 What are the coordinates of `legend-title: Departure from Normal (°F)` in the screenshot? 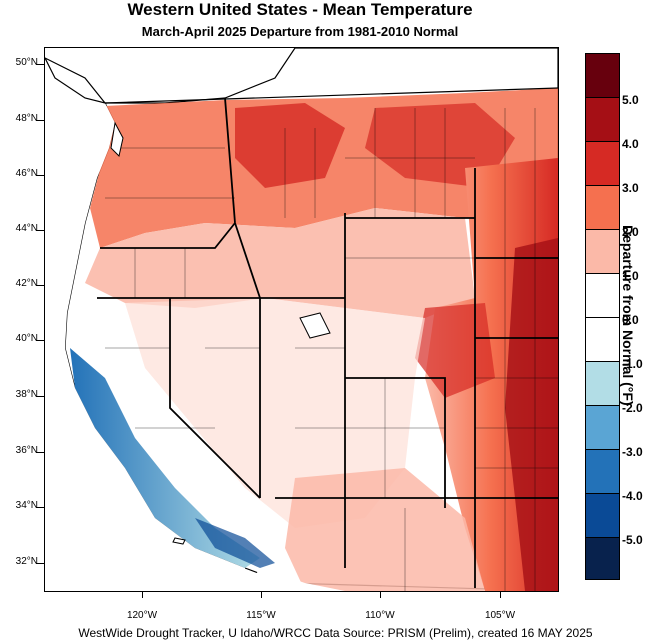 It's located at (628, 315).